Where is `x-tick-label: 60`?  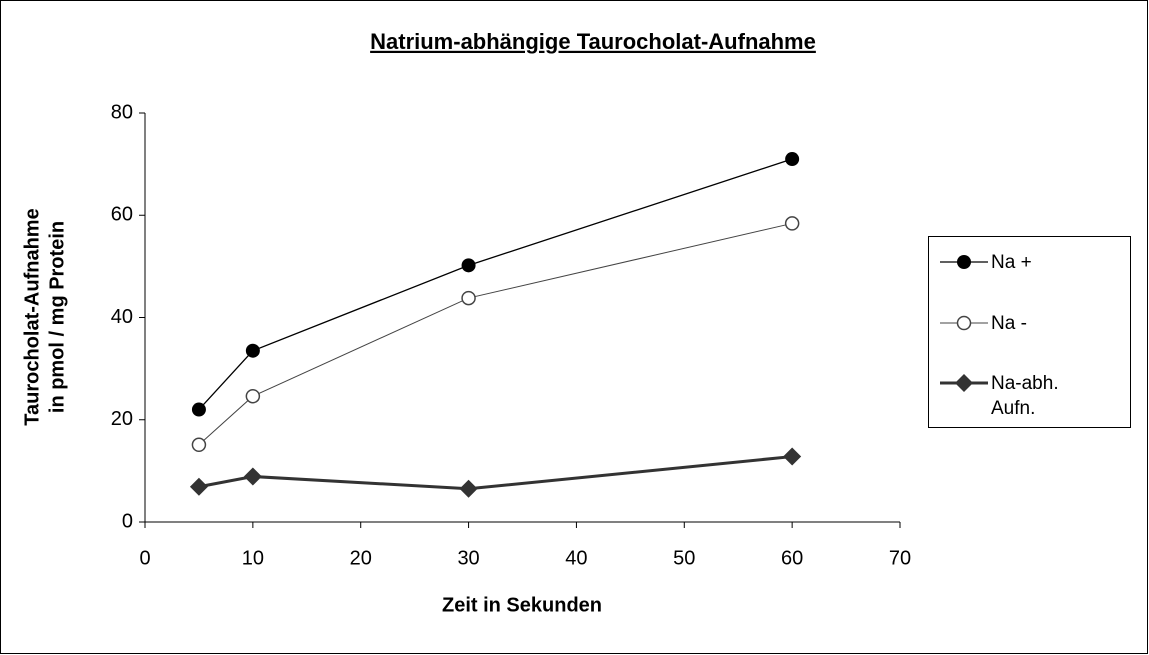
x-tick-label: 60 is located at coordinates (792, 558).